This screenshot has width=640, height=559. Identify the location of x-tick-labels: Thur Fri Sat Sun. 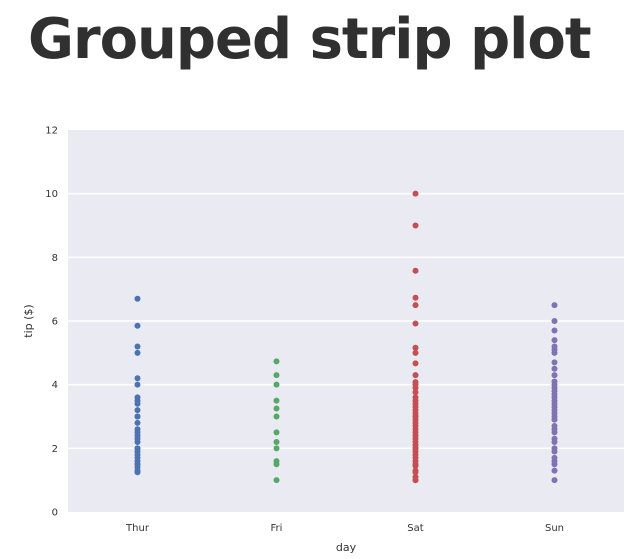
(344, 528).